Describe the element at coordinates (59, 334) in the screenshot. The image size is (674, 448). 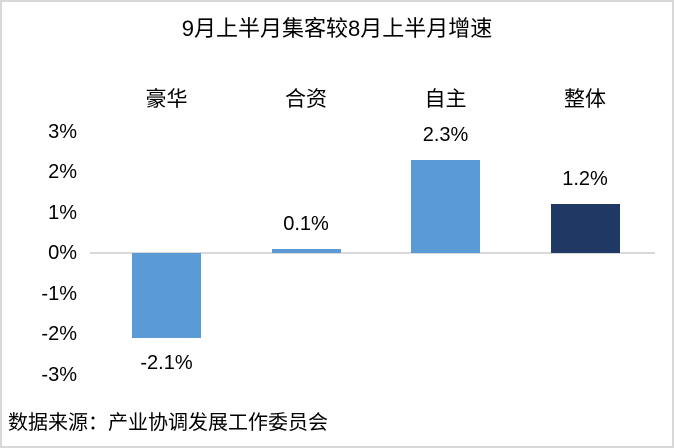
I see `y-tick-label: -2%` at that location.